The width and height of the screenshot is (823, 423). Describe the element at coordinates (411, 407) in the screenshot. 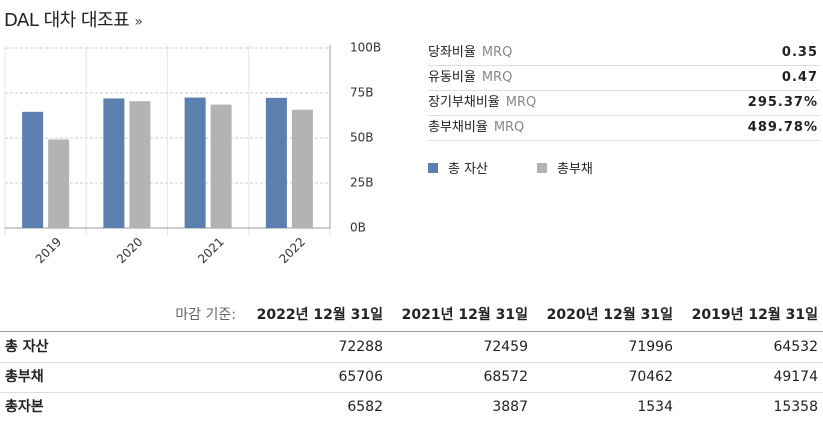

I see `table-row: 총자본 6582 3887 1534 15358` at that location.